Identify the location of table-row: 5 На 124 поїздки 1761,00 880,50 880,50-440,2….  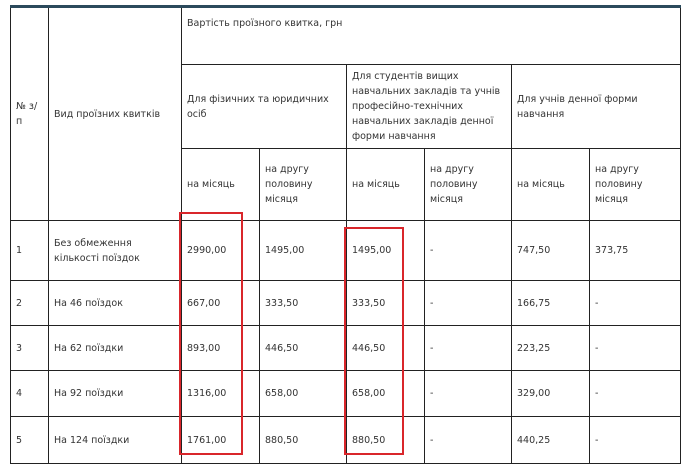
(346, 440).